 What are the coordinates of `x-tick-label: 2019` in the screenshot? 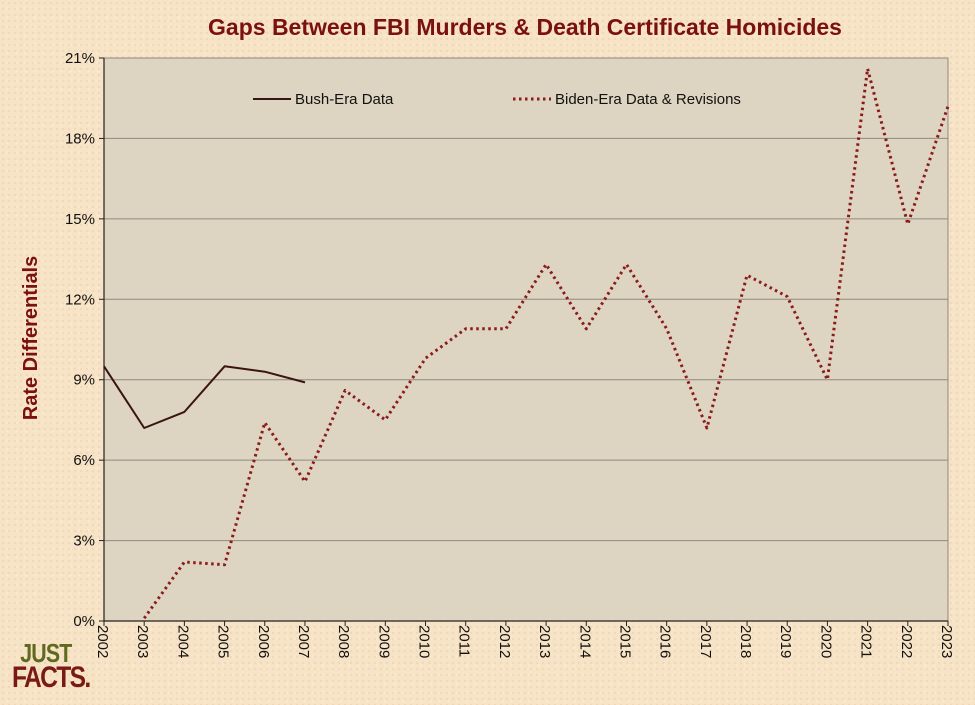 It's located at (785, 641).